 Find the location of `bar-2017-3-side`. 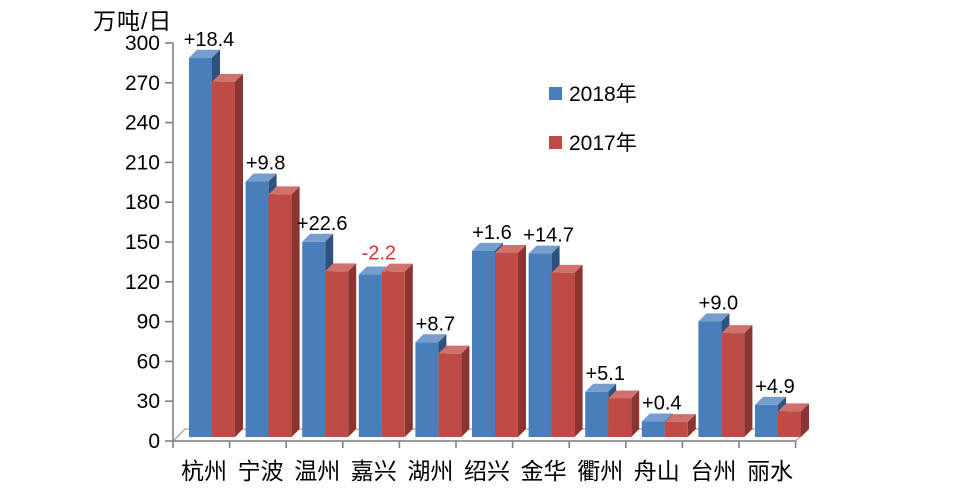

bar-2017-3-side is located at coordinates (408, 350).